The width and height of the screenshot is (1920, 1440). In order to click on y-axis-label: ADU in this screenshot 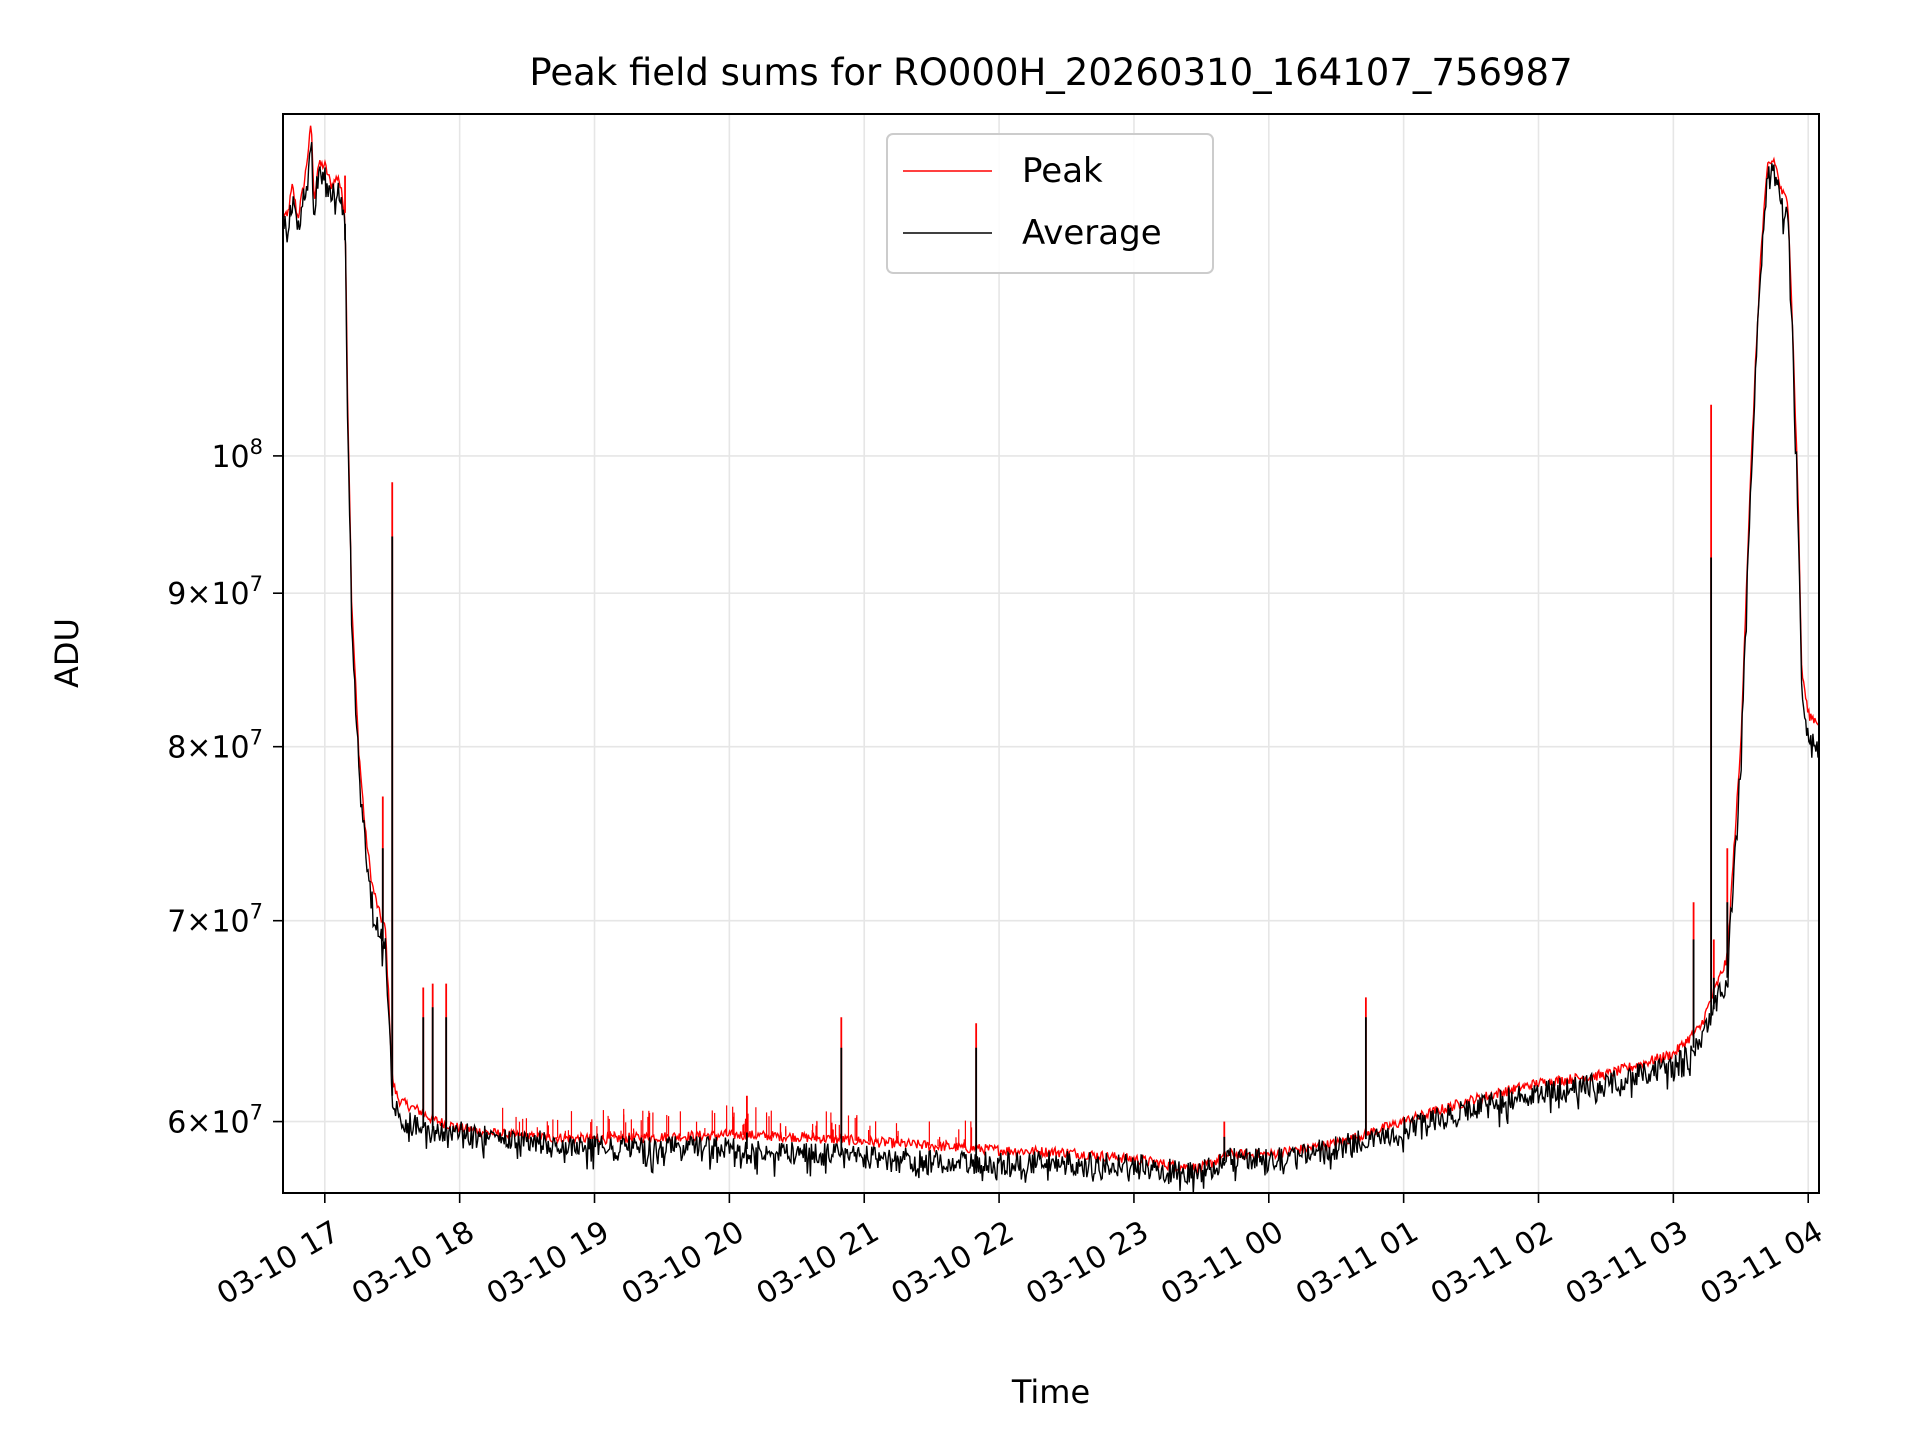, I will do `click(67, 653)`.